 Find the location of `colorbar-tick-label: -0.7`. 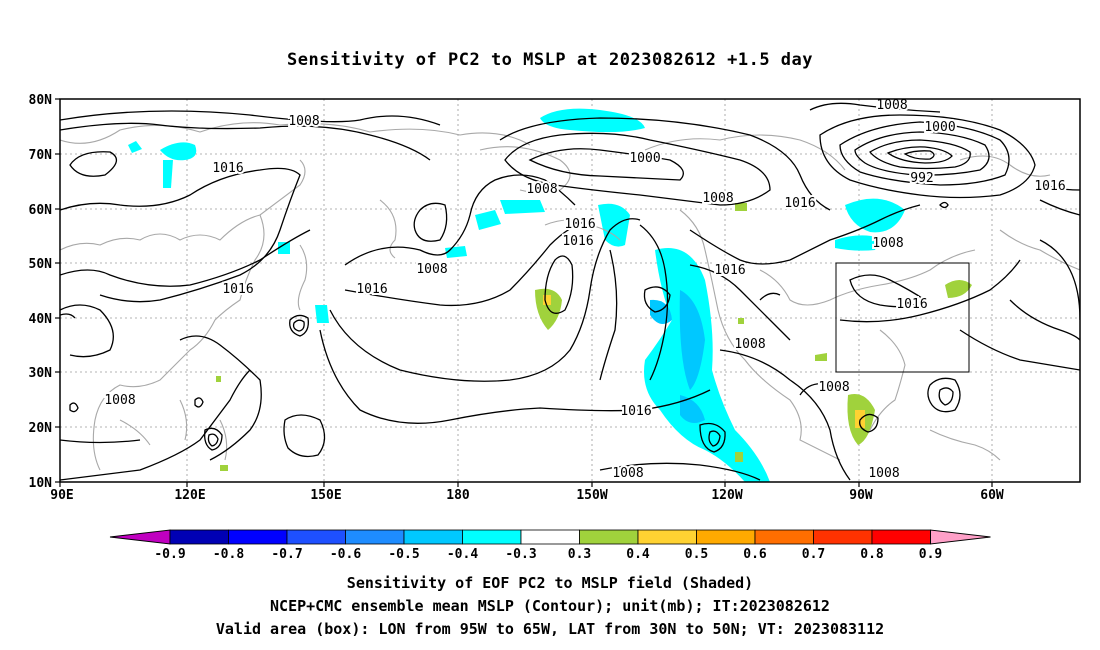

colorbar-tick-label: -0.7 is located at coordinates (286, 554).